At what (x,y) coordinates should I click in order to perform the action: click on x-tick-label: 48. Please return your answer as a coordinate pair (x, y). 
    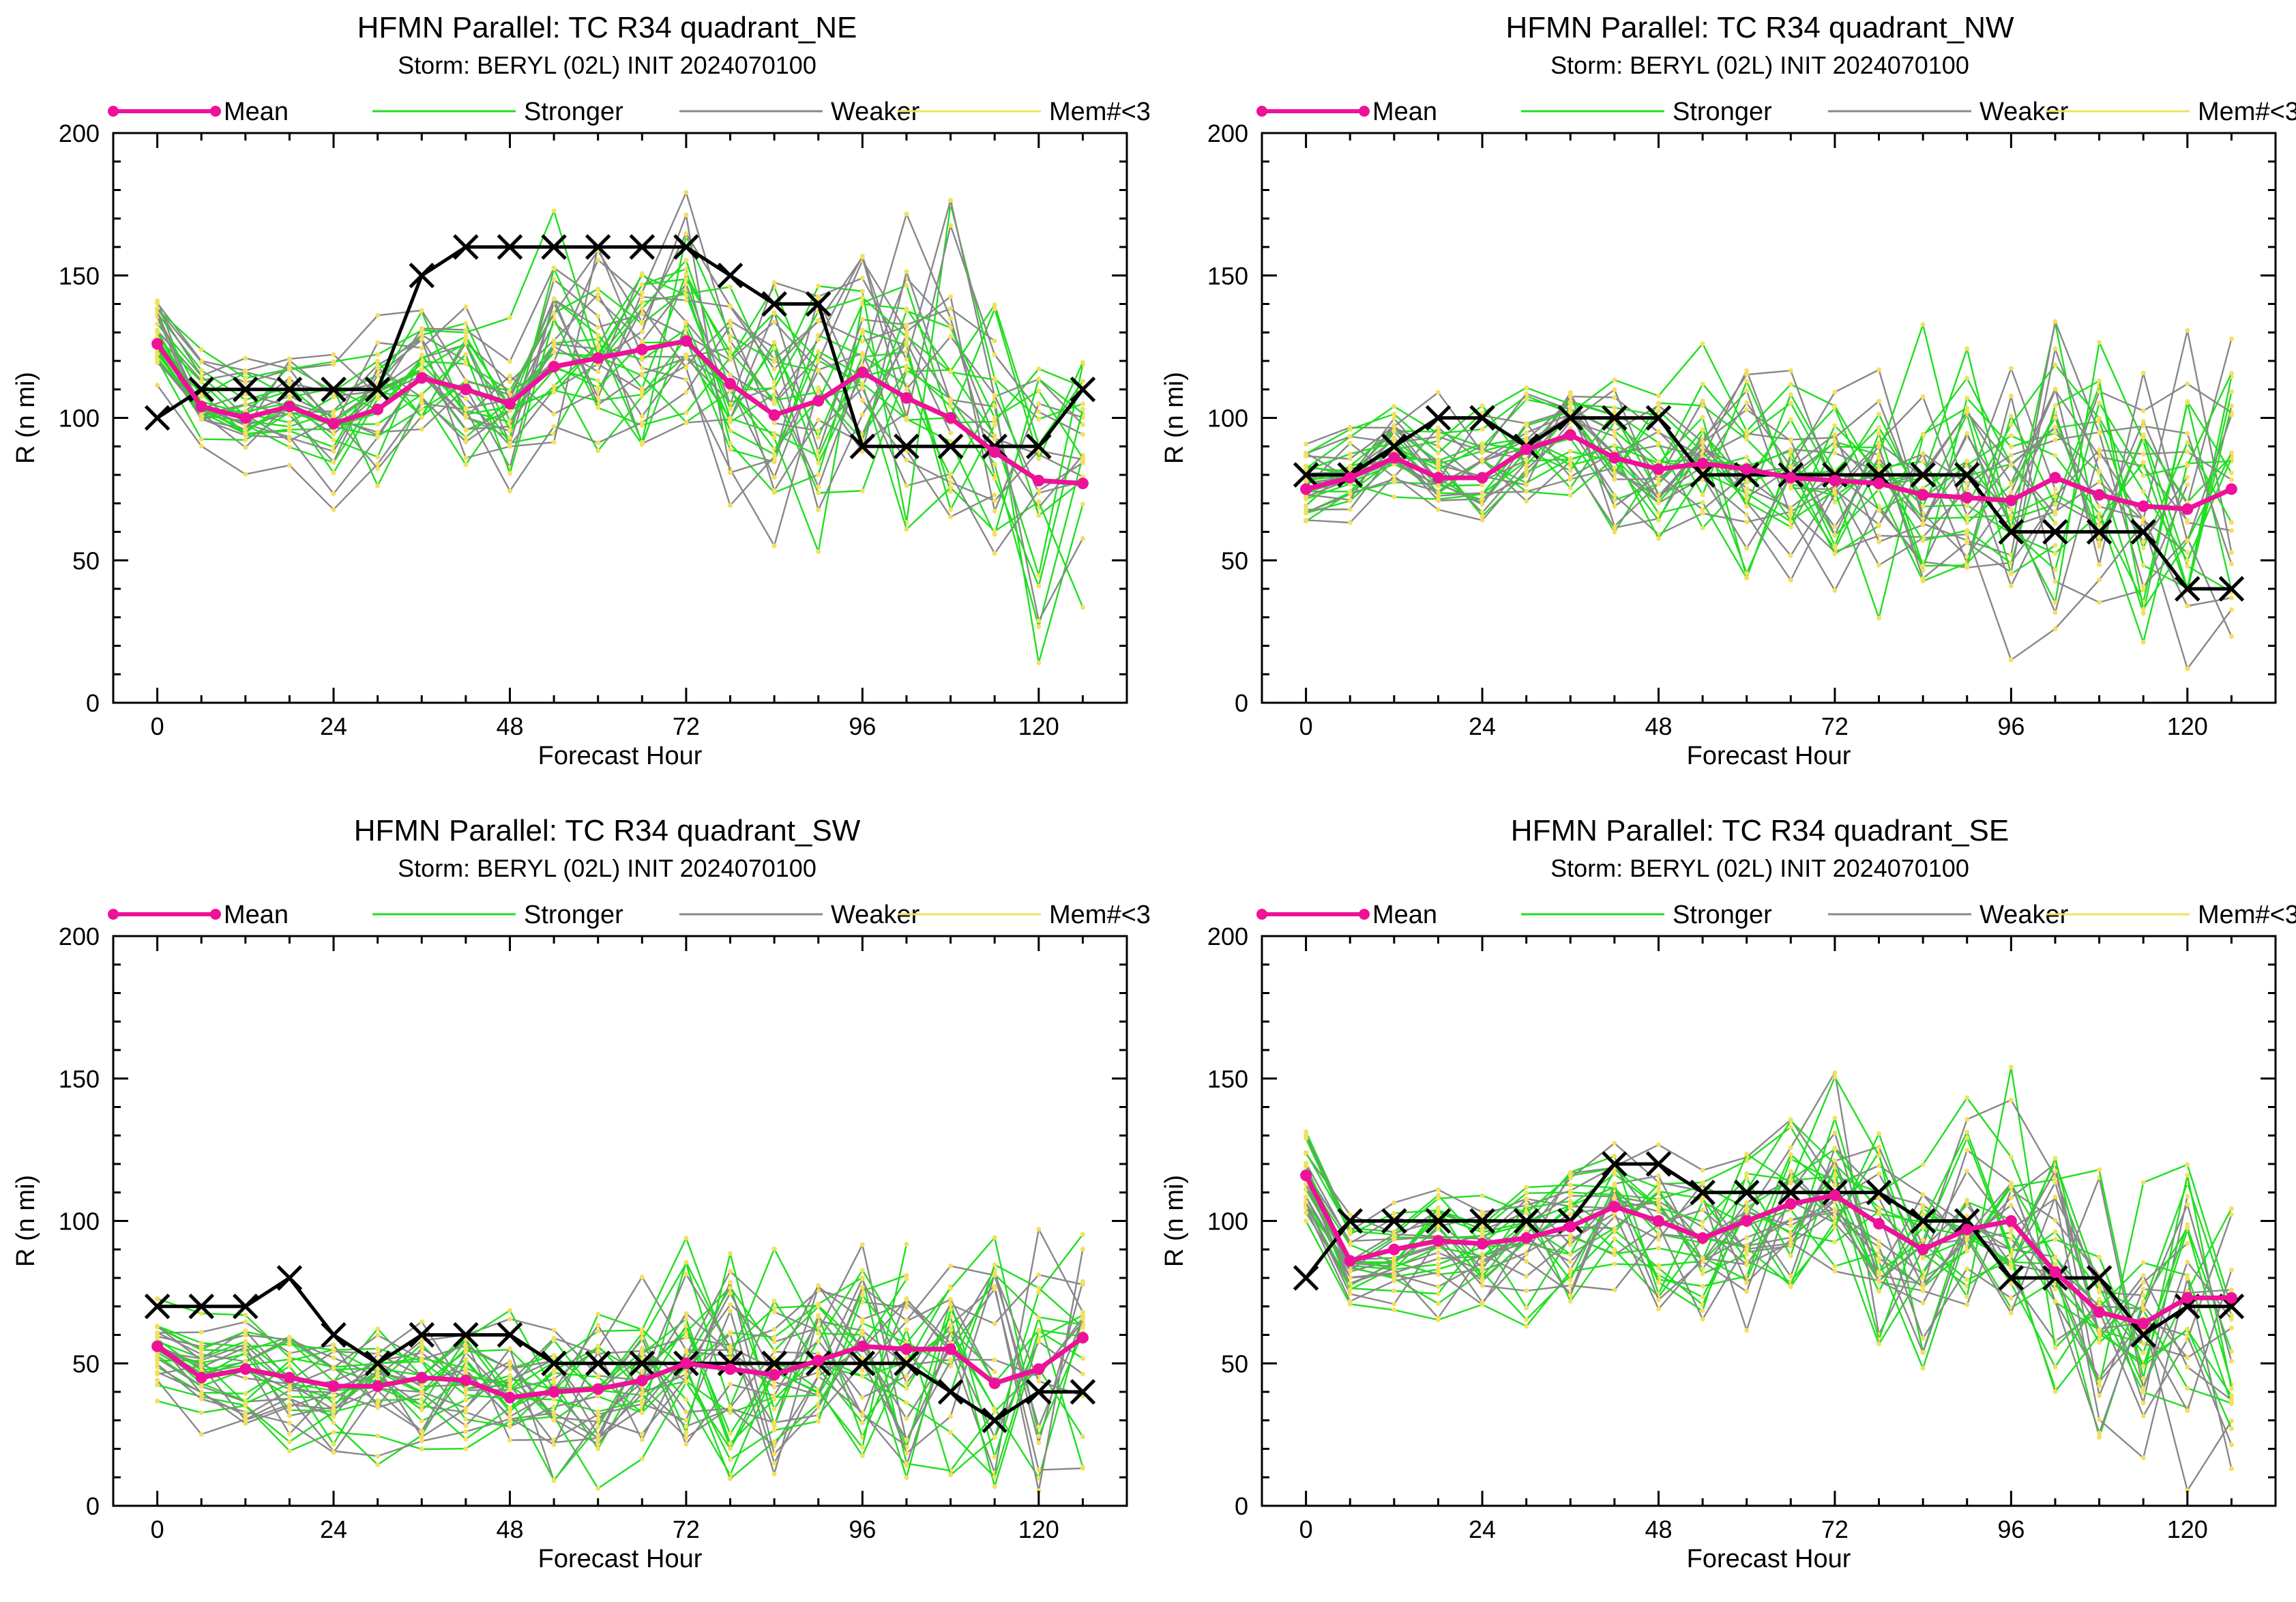
    Looking at the image, I should click on (1658, 726).